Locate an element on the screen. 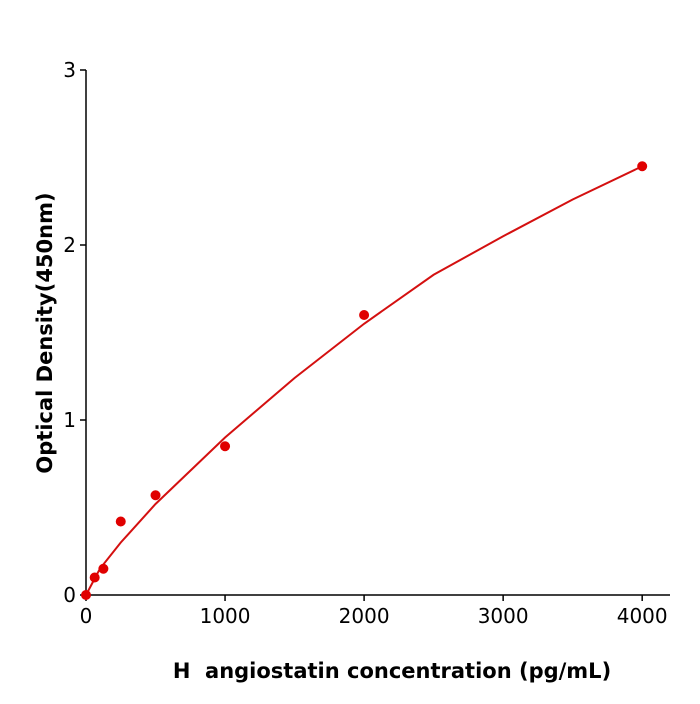 This screenshot has width=700, height=704. x-tick-label: 0 is located at coordinates (86, 616).